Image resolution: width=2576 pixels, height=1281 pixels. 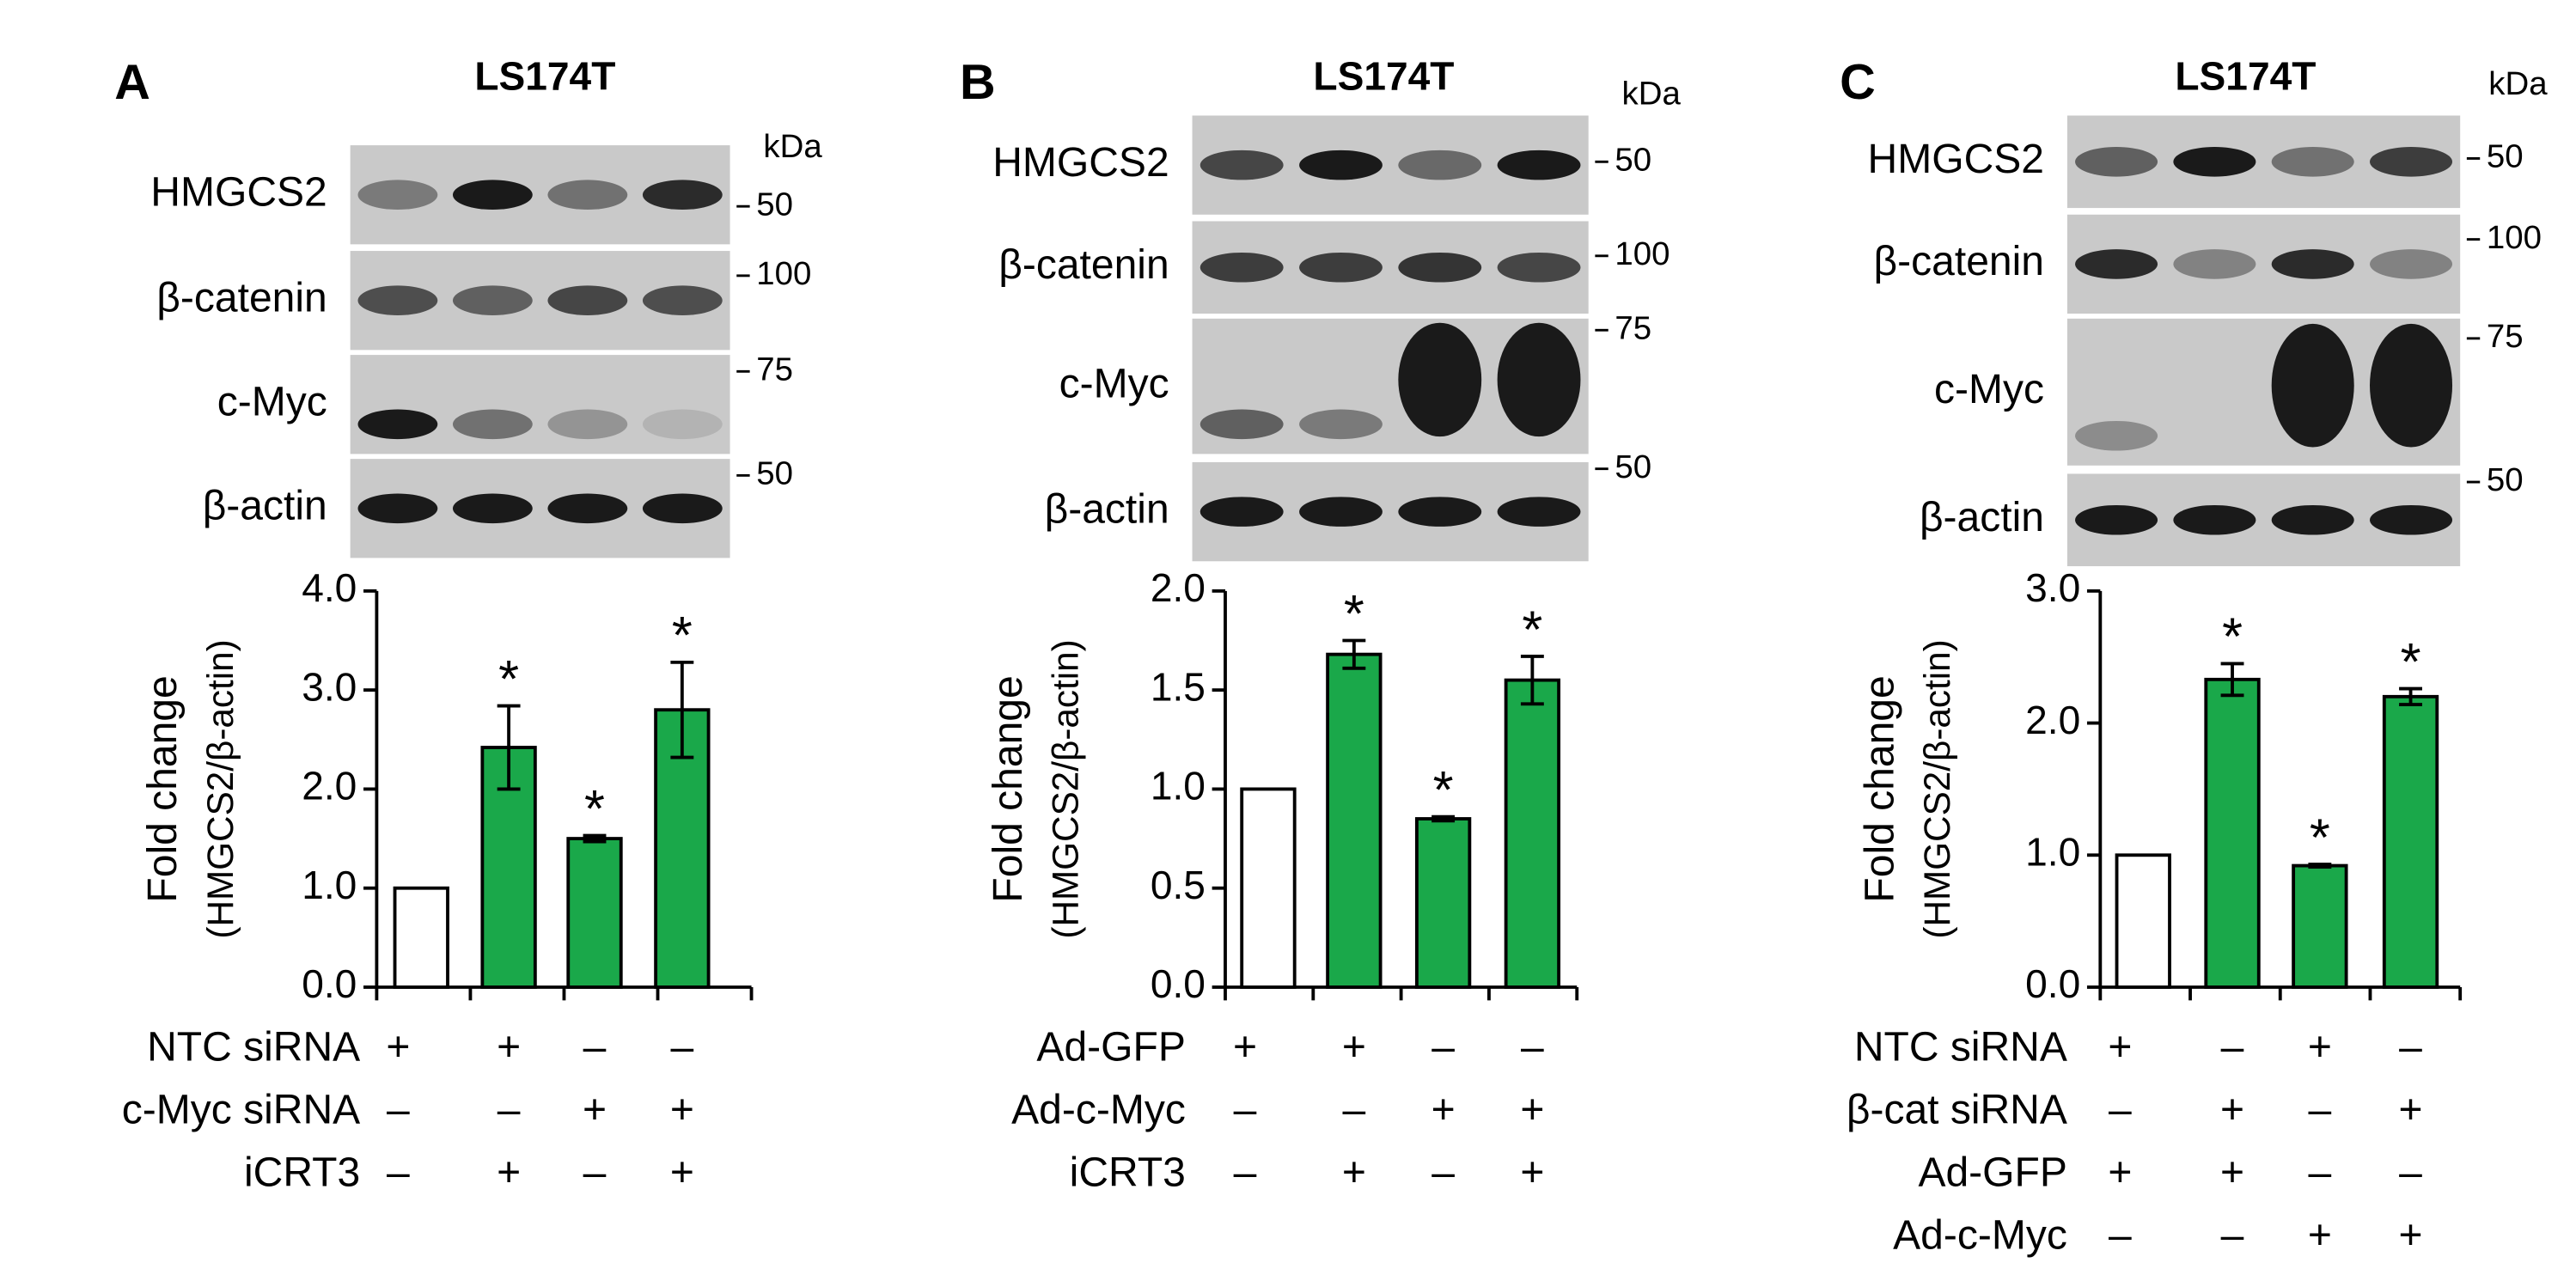 What do you see at coordinates (1080, 163) in the screenshot?
I see `blot-label: HMGCS2` at bounding box center [1080, 163].